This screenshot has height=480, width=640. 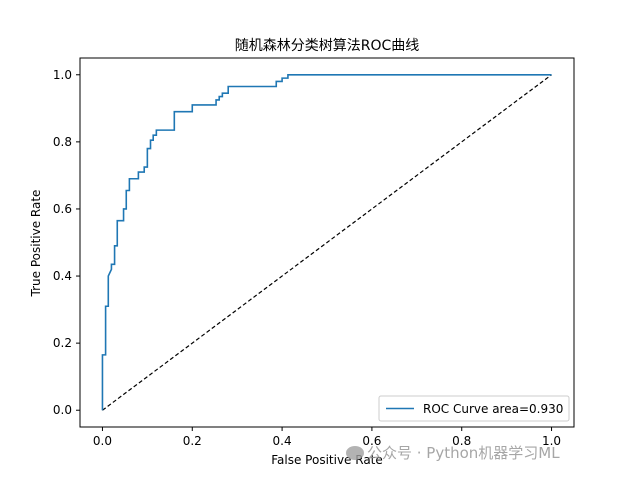 I want to click on y-axis-label: True Positive Rate, so click(x=36, y=244).